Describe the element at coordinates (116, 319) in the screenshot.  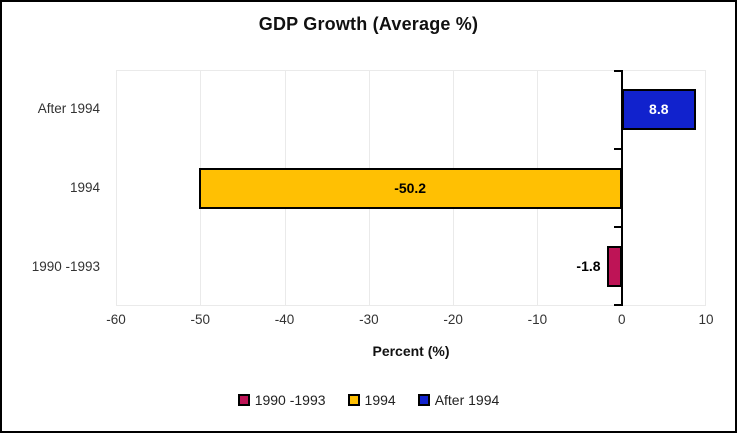
I see `x-tick-label: -60` at that location.